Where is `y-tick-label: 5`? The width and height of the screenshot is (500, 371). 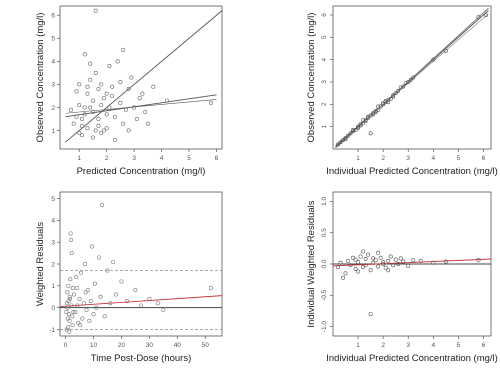 y-tick-label: 5 is located at coordinates (53, 199).